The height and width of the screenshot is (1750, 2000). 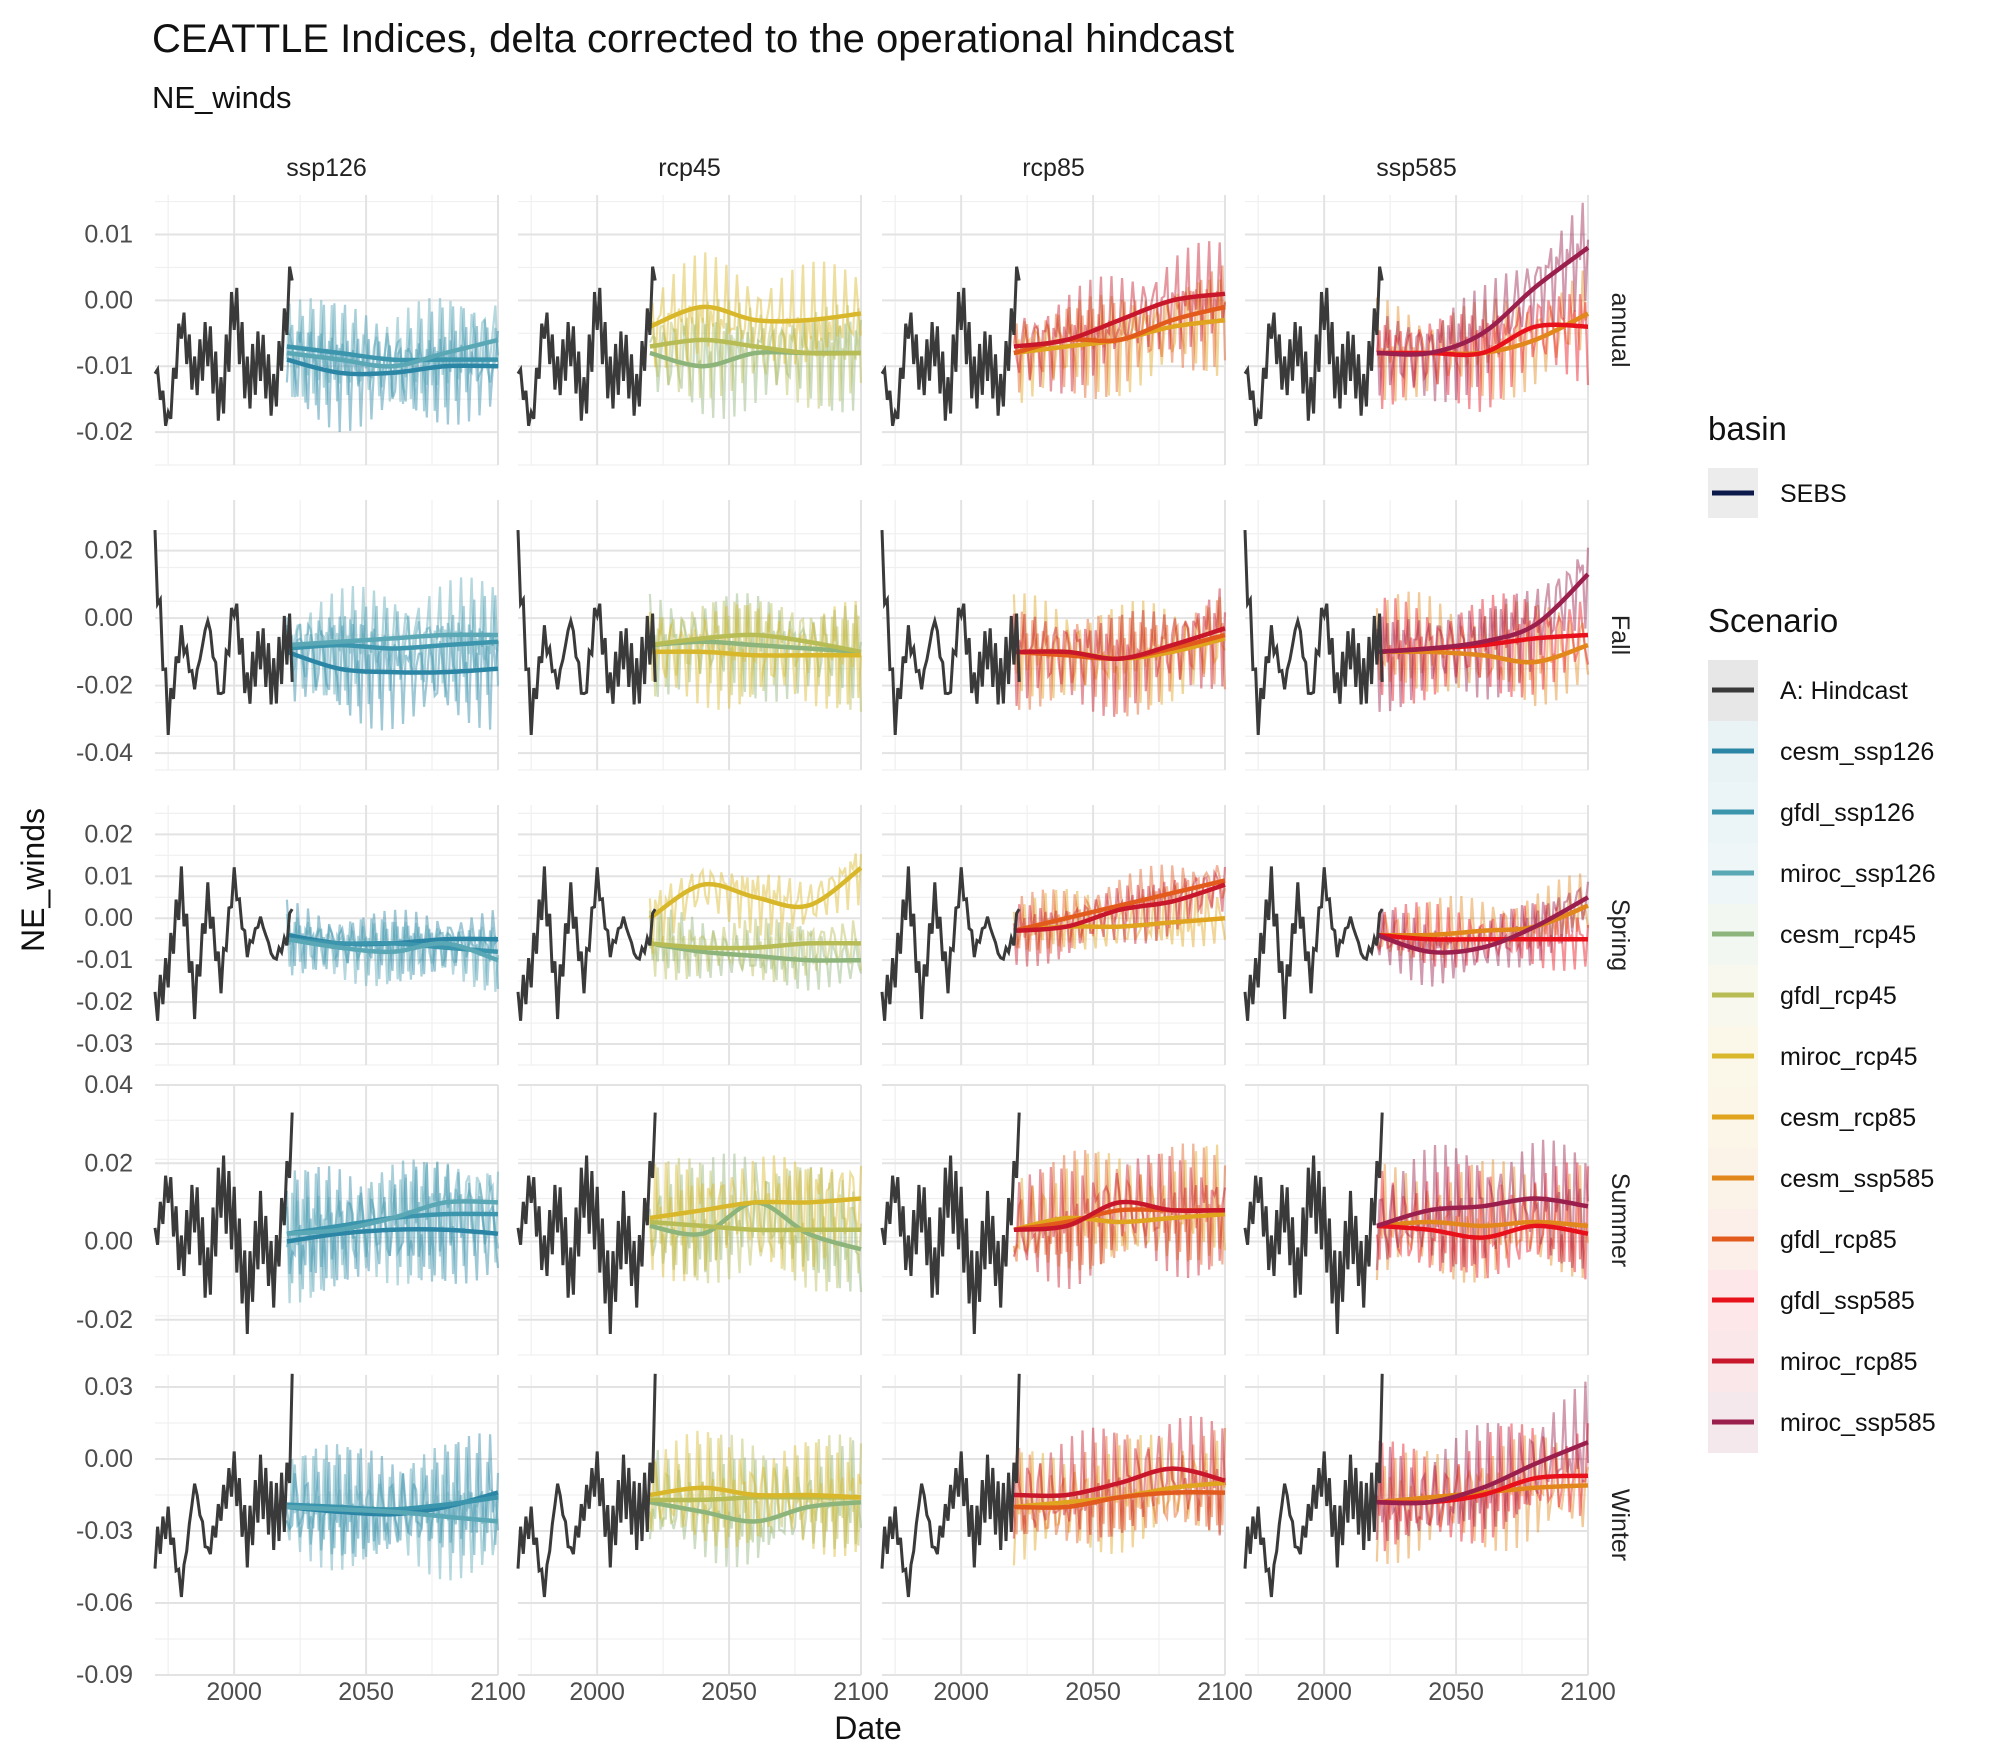 I want to click on panel-annual-ssp585, so click(x=1416, y=330).